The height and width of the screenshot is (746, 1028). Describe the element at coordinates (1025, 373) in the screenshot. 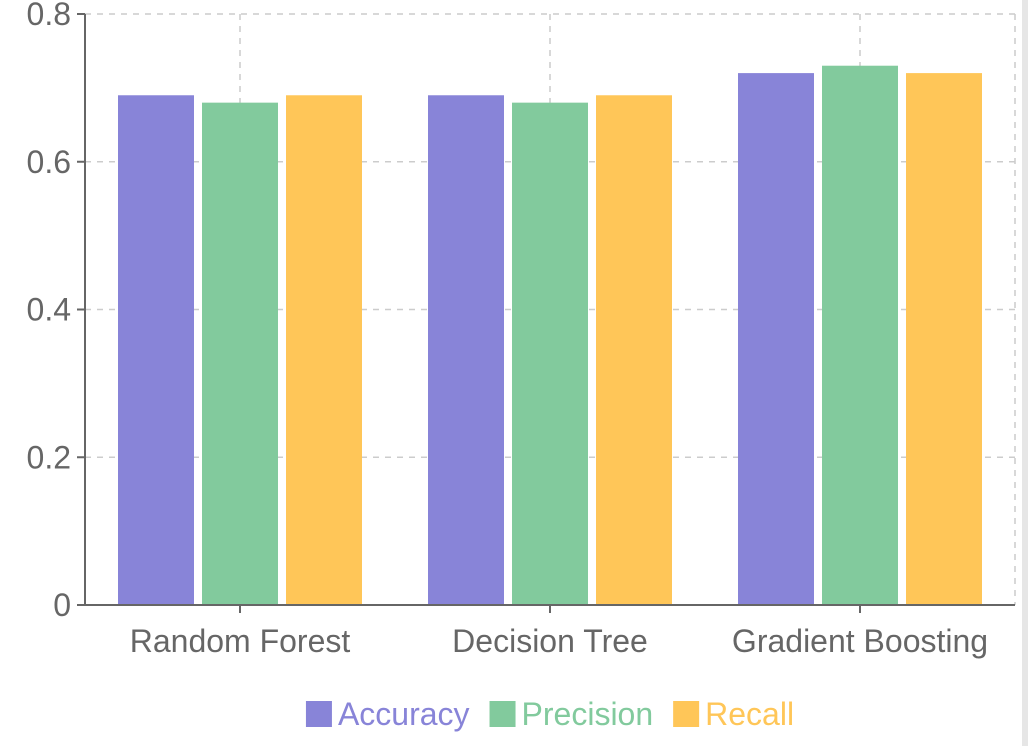

I see `window-edge` at that location.